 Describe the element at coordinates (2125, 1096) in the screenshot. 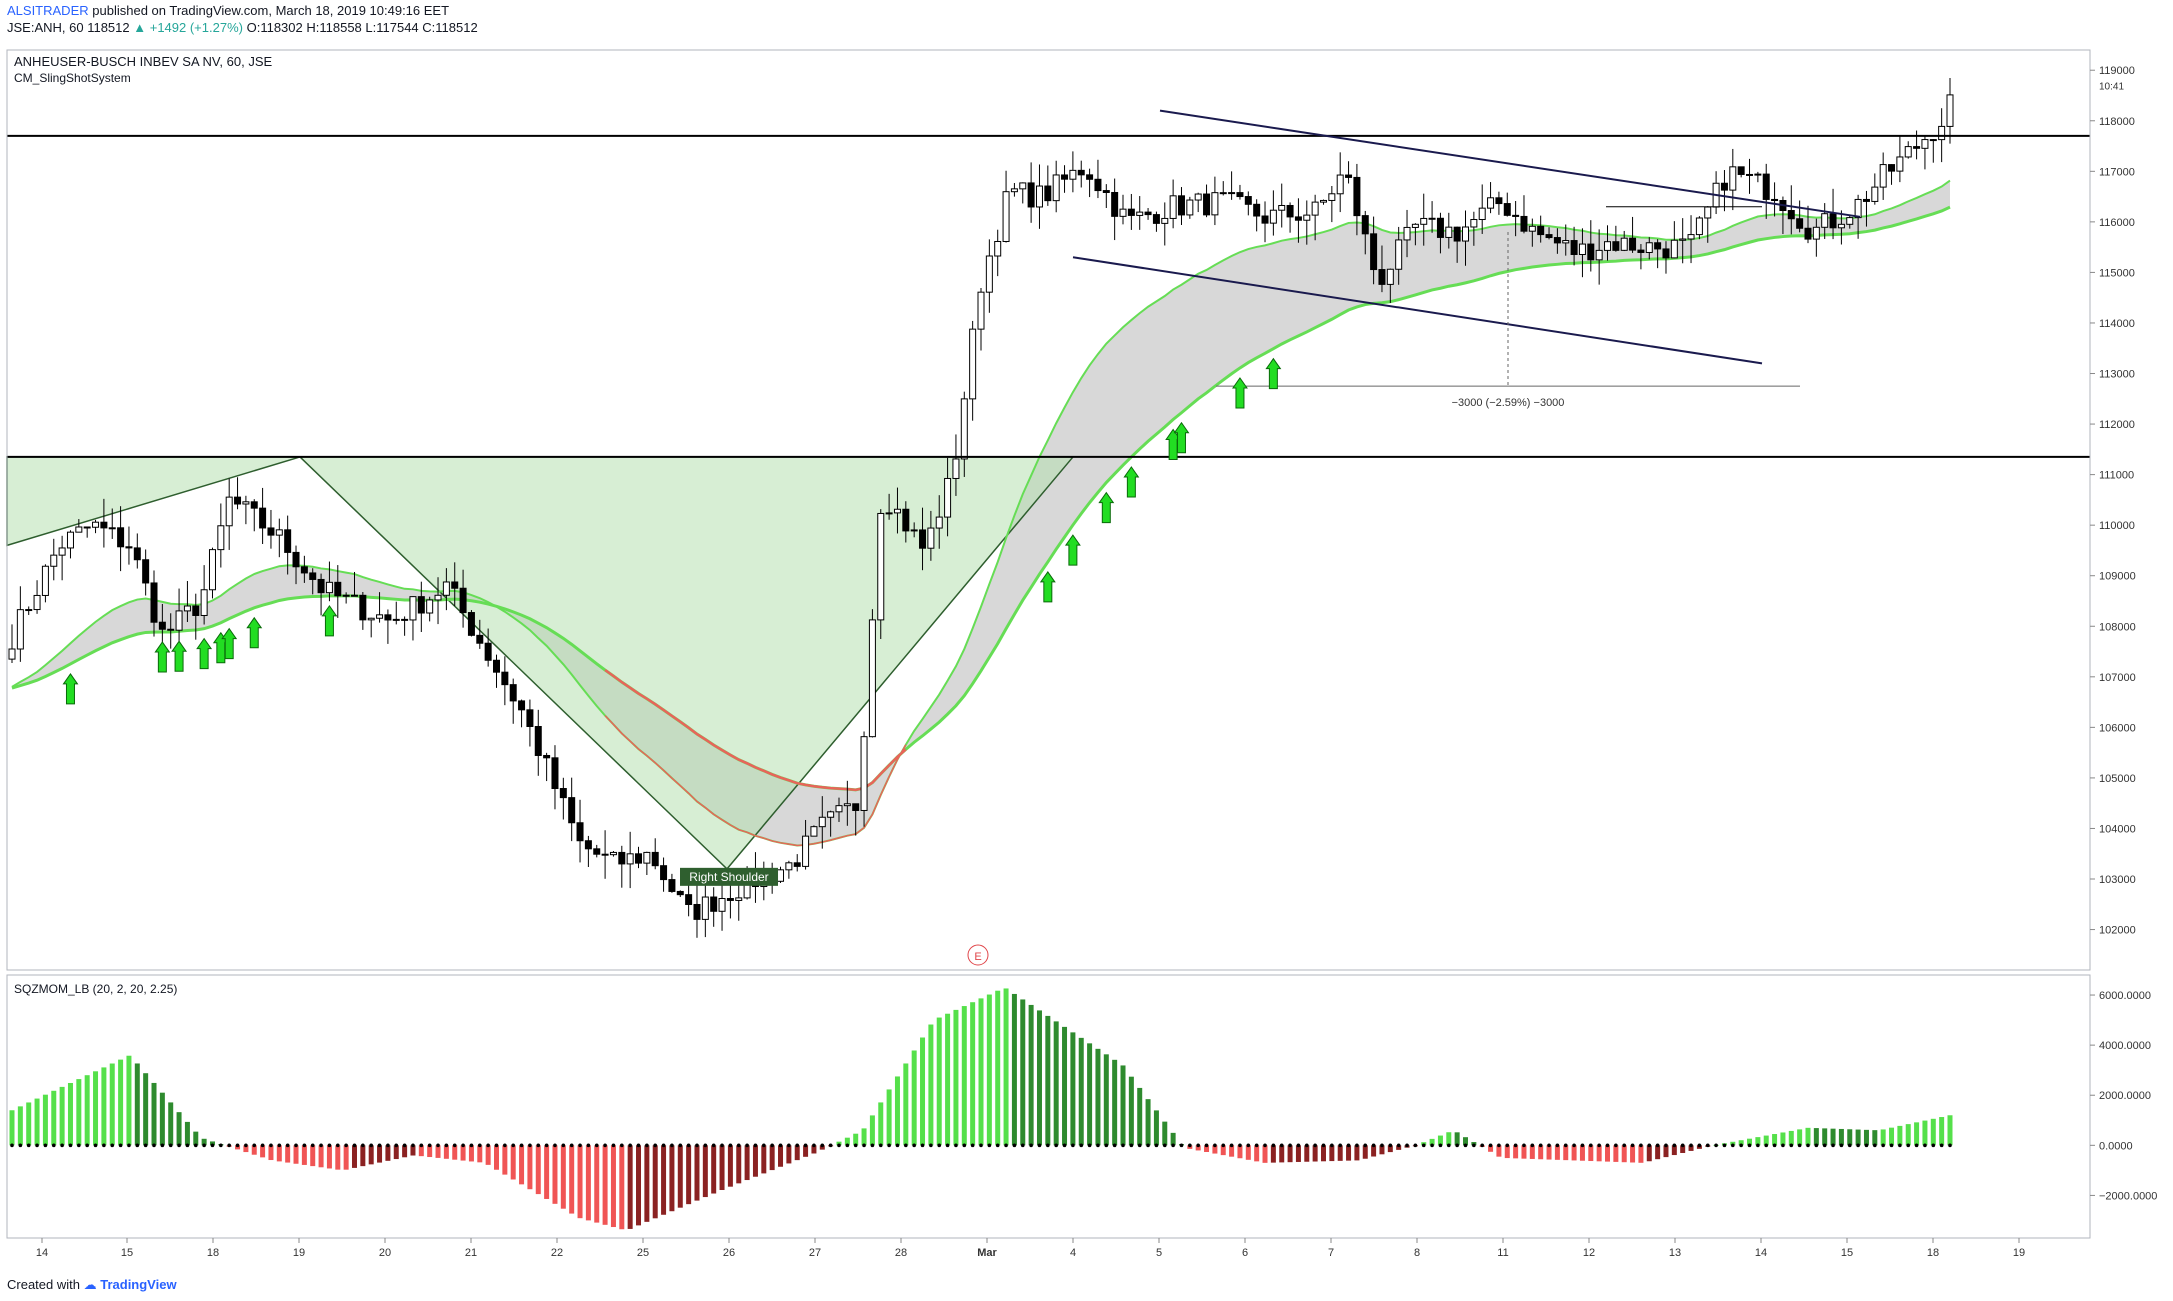

I see `osc-tick-label: 2000.0000` at that location.